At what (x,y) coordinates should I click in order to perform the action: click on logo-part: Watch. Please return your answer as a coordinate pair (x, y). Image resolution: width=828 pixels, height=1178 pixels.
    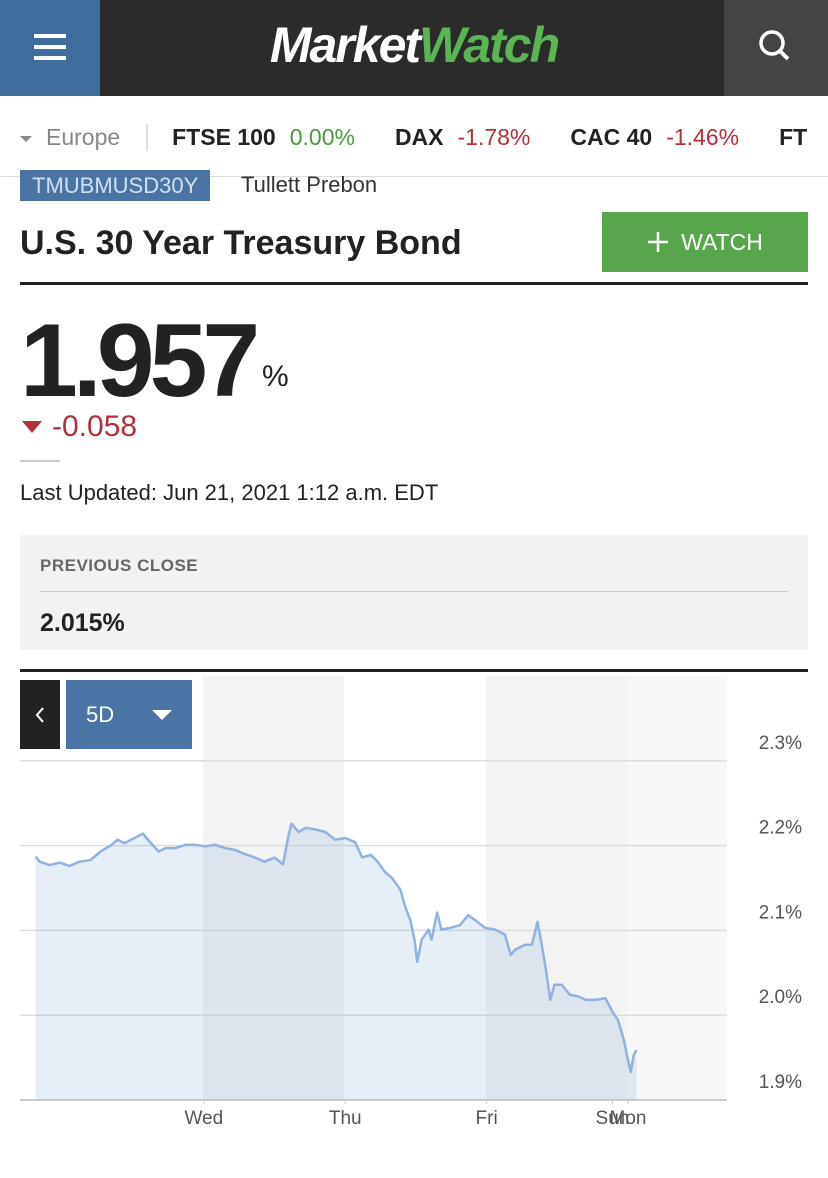
    Looking at the image, I should click on (489, 45).